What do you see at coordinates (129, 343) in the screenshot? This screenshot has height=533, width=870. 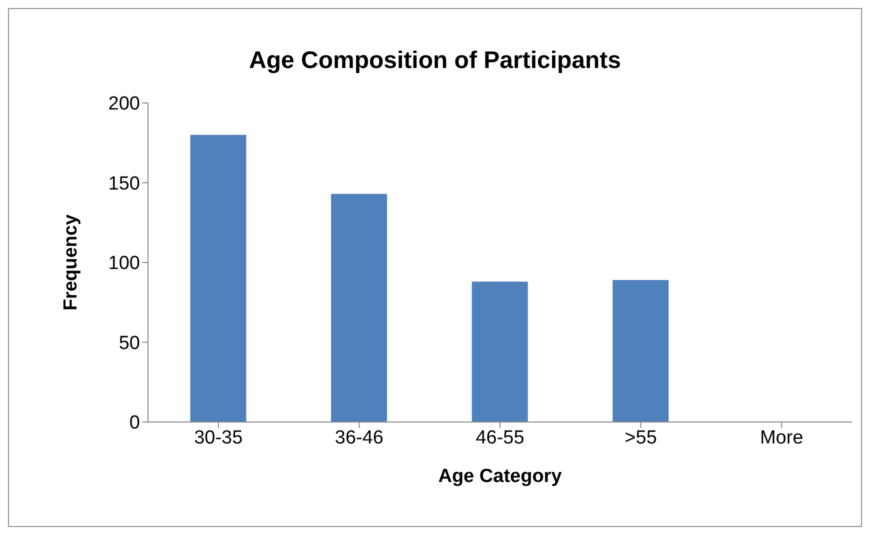 I see `y-tick-label: 50` at bounding box center [129, 343].